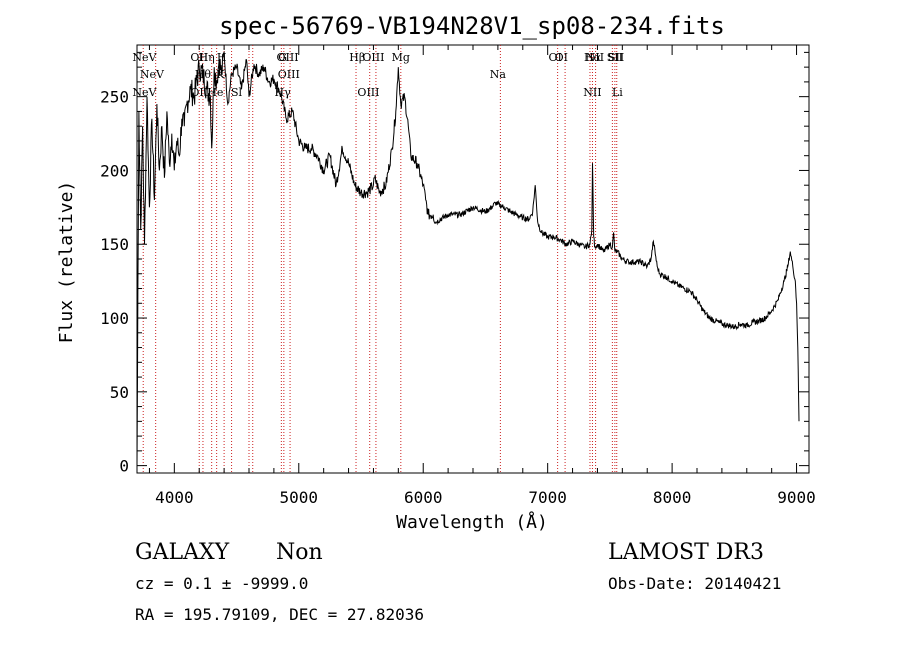 The width and height of the screenshot is (900, 649). I want to click on radec-readout: RA = 195.79109, DEC = 27.82036, so click(279, 614).